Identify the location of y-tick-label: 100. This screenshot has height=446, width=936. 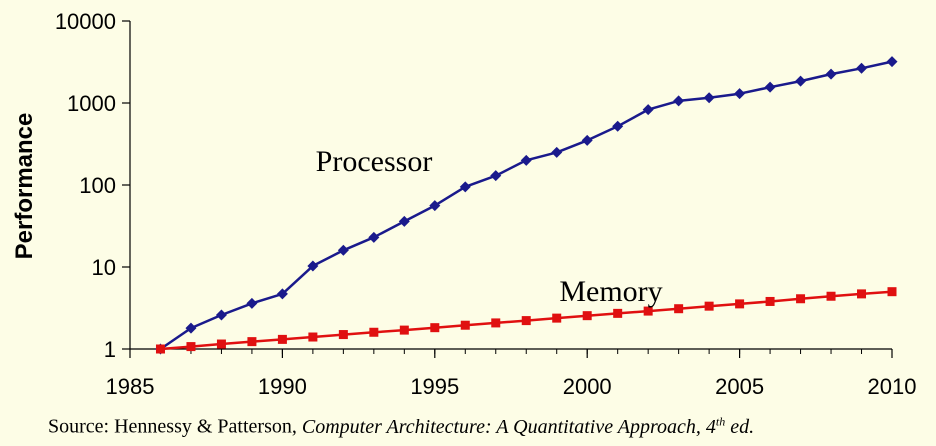
(97, 185).